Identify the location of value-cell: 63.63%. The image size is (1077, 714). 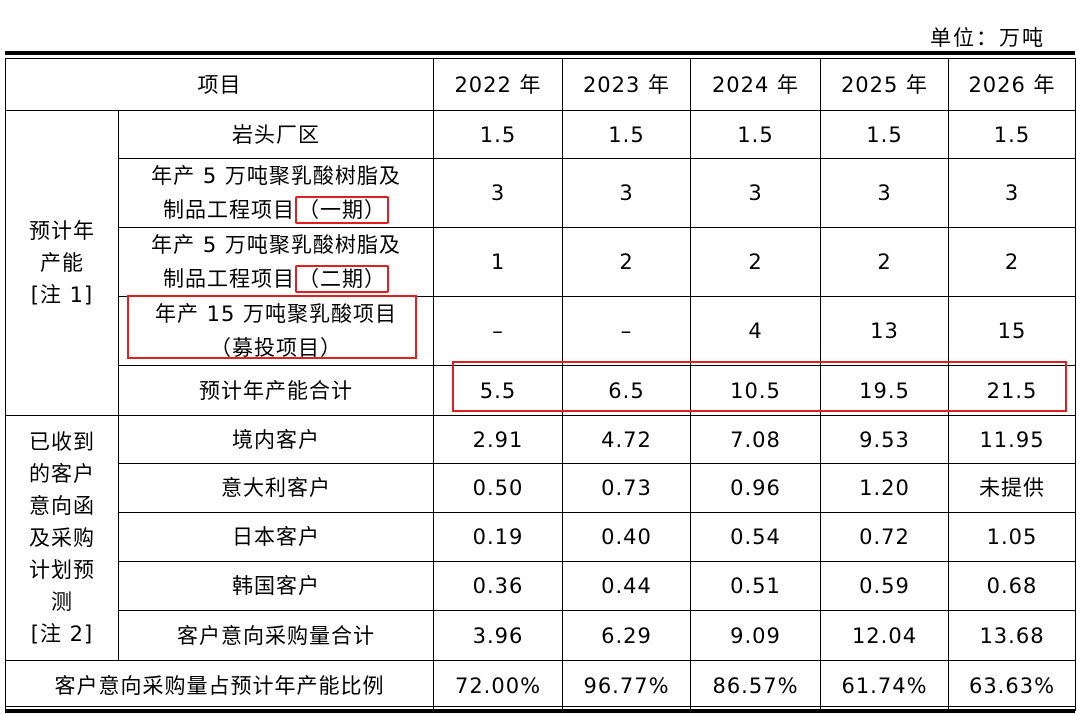
(1012, 685).